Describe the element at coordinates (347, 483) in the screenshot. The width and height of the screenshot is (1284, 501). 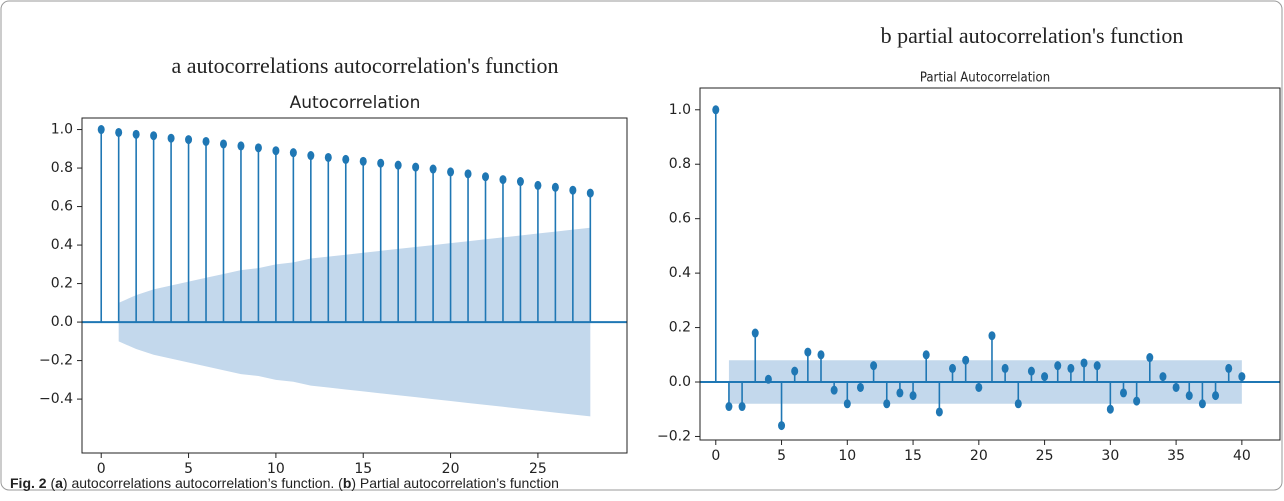
I see `caption-text: b` at that location.